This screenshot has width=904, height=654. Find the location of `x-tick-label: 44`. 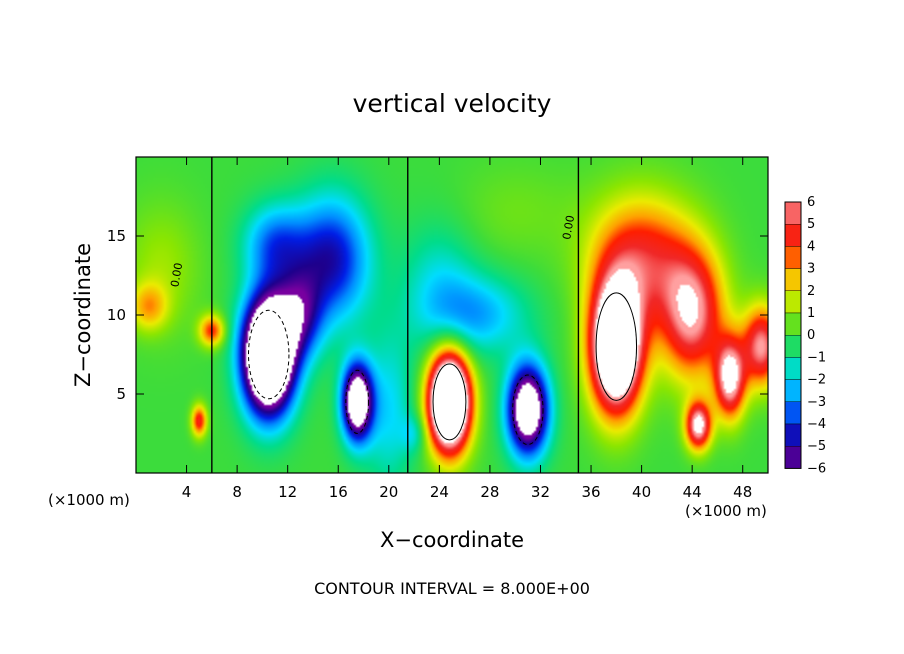

x-tick-label: 44 is located at coordinates (692, 492).